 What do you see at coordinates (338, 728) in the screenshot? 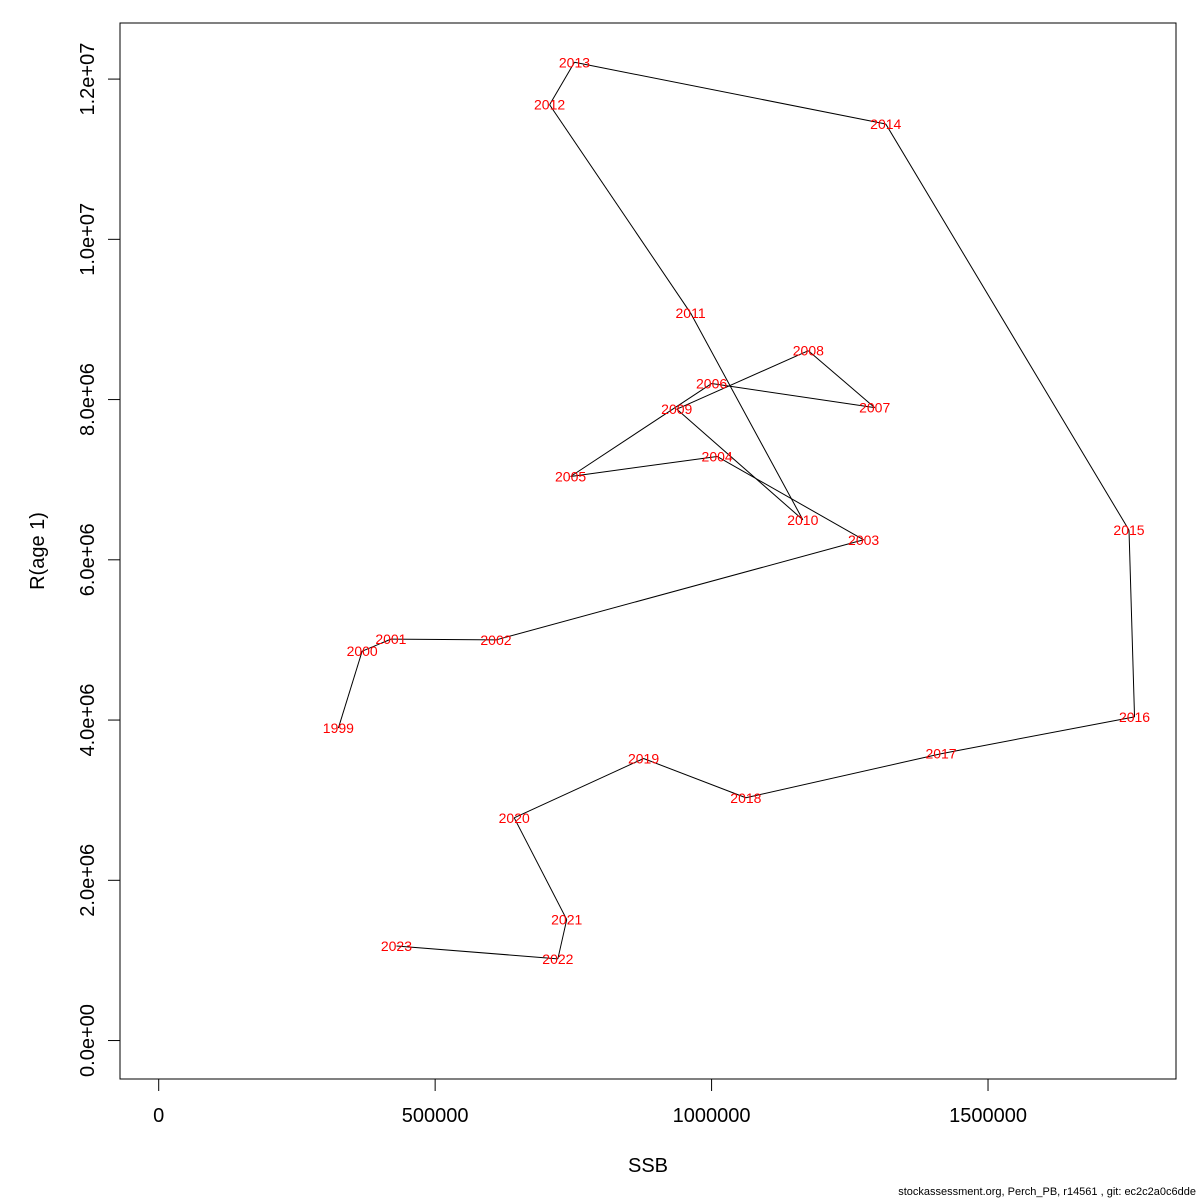
I see `point-label-1999: 1999` at bounding box center [338, 728].